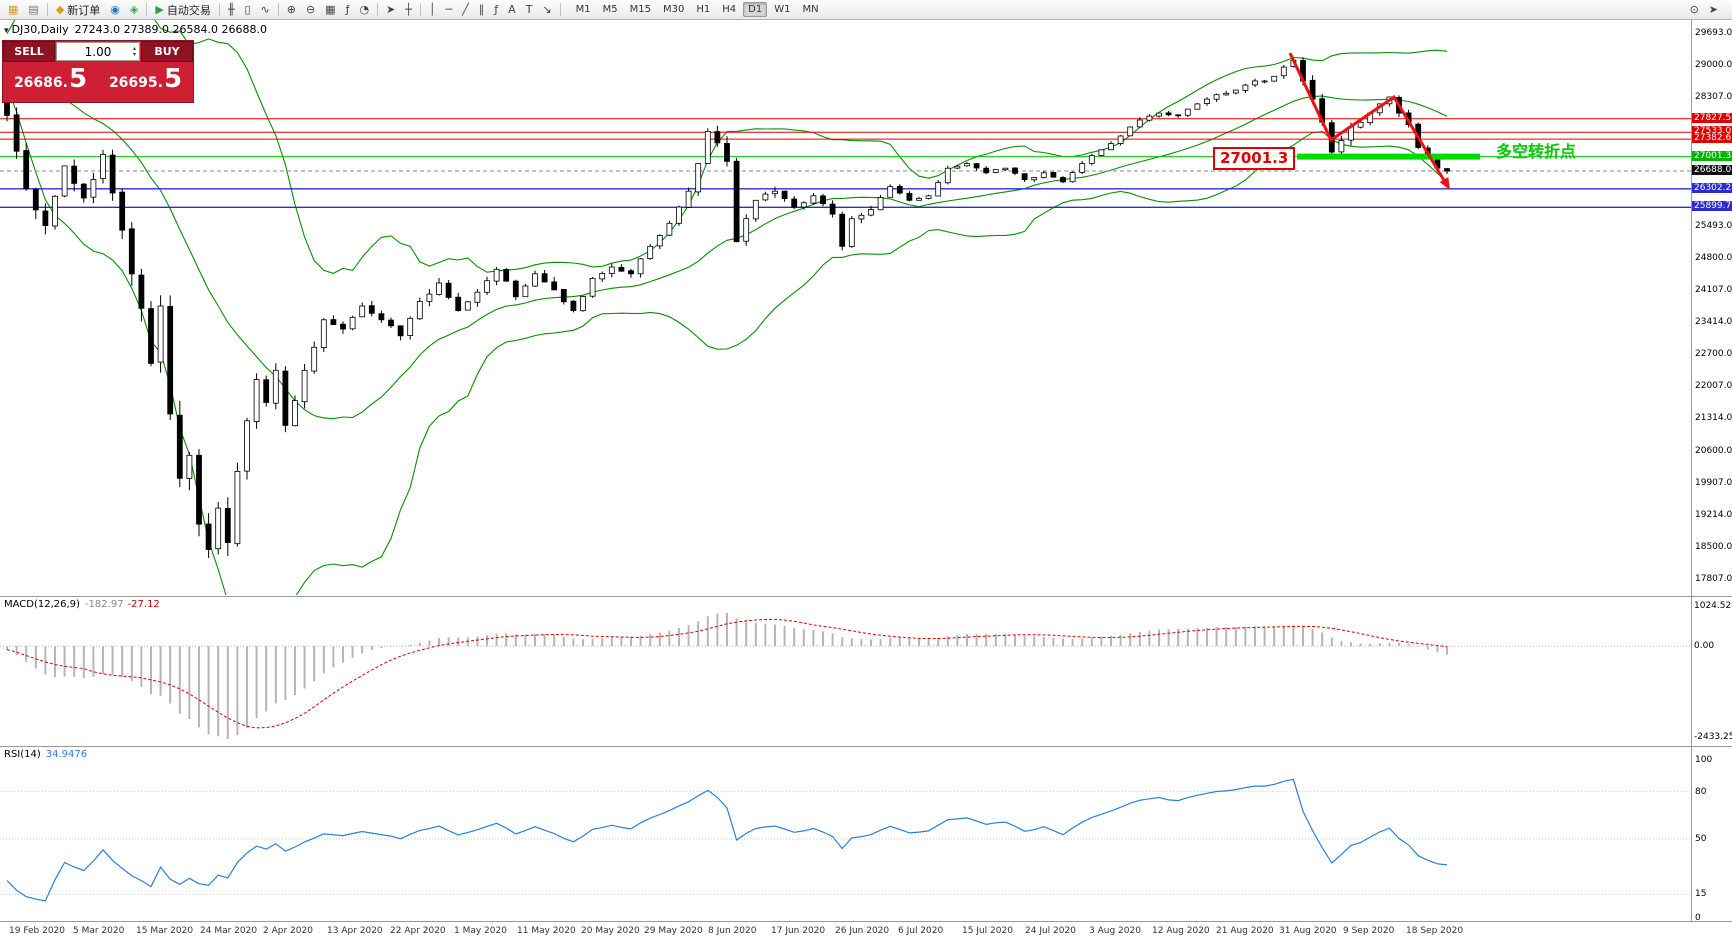  I want to click on vertical-line-tool-icon: │, so click(432, 9).